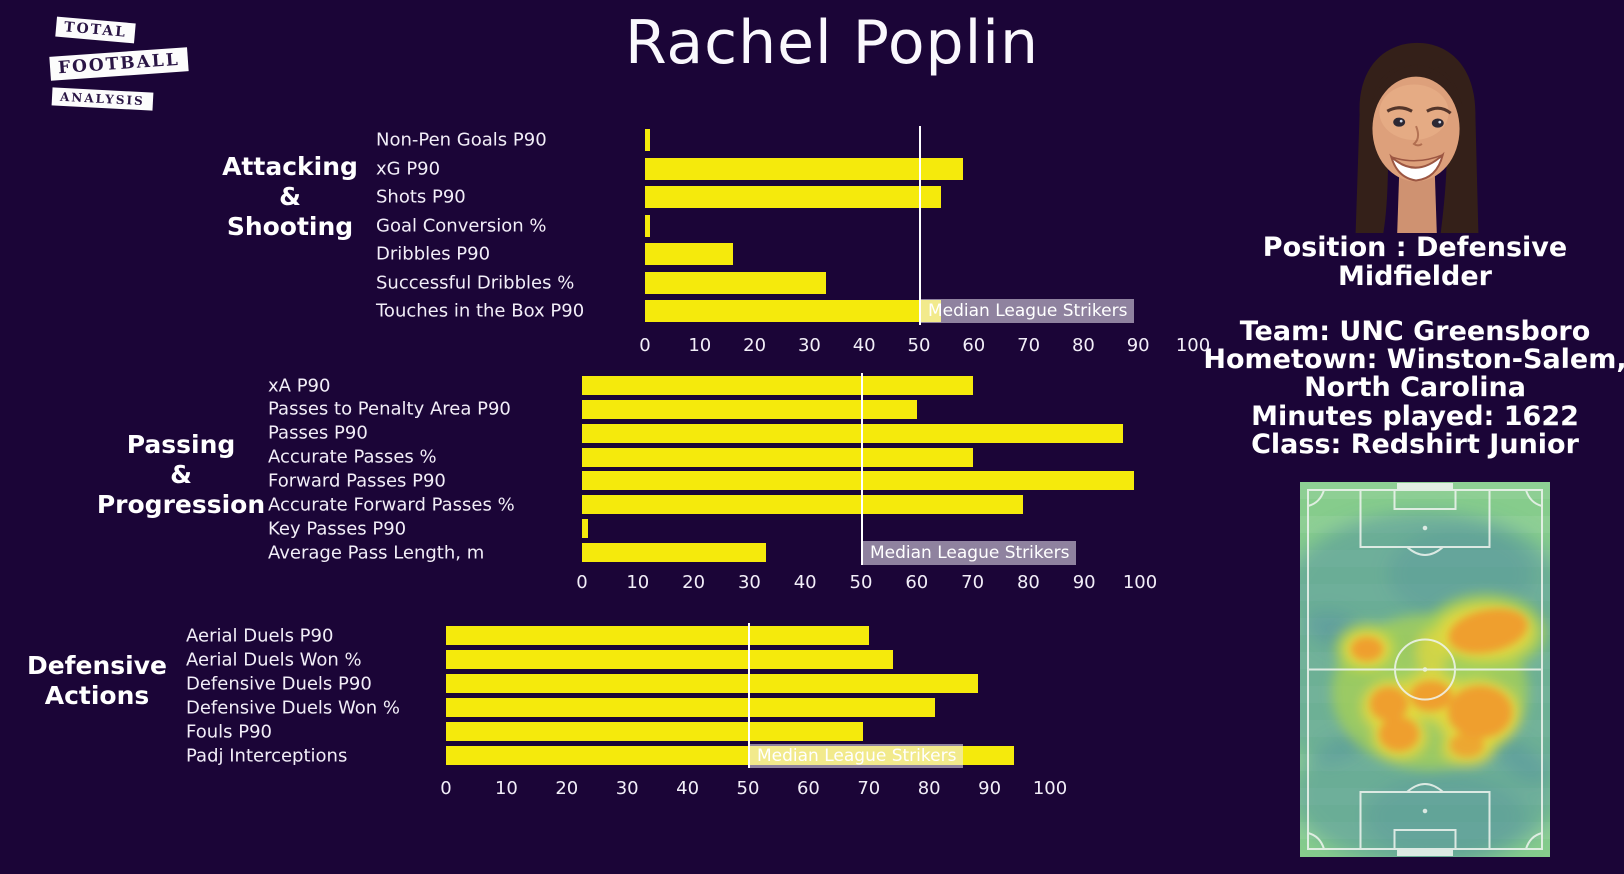 The width and height of the screenshot is (1624, 874). What do you see at coordinates (102, 99) in the screenshot?
I see `logo-line-analysis: Analysis` at bounding box center [102, 99].